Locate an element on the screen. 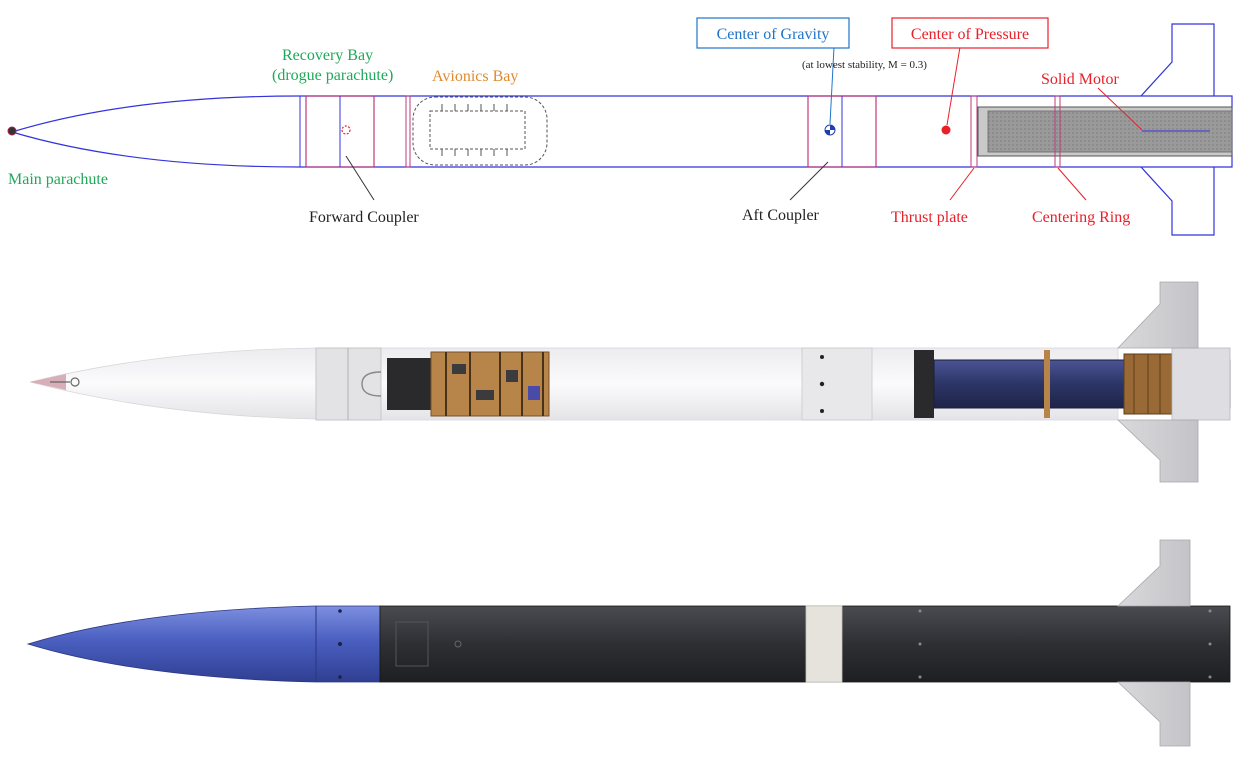 The height and width of the screenshot is (764, 1248). centering-ring is located at coordinates (1057, 131).